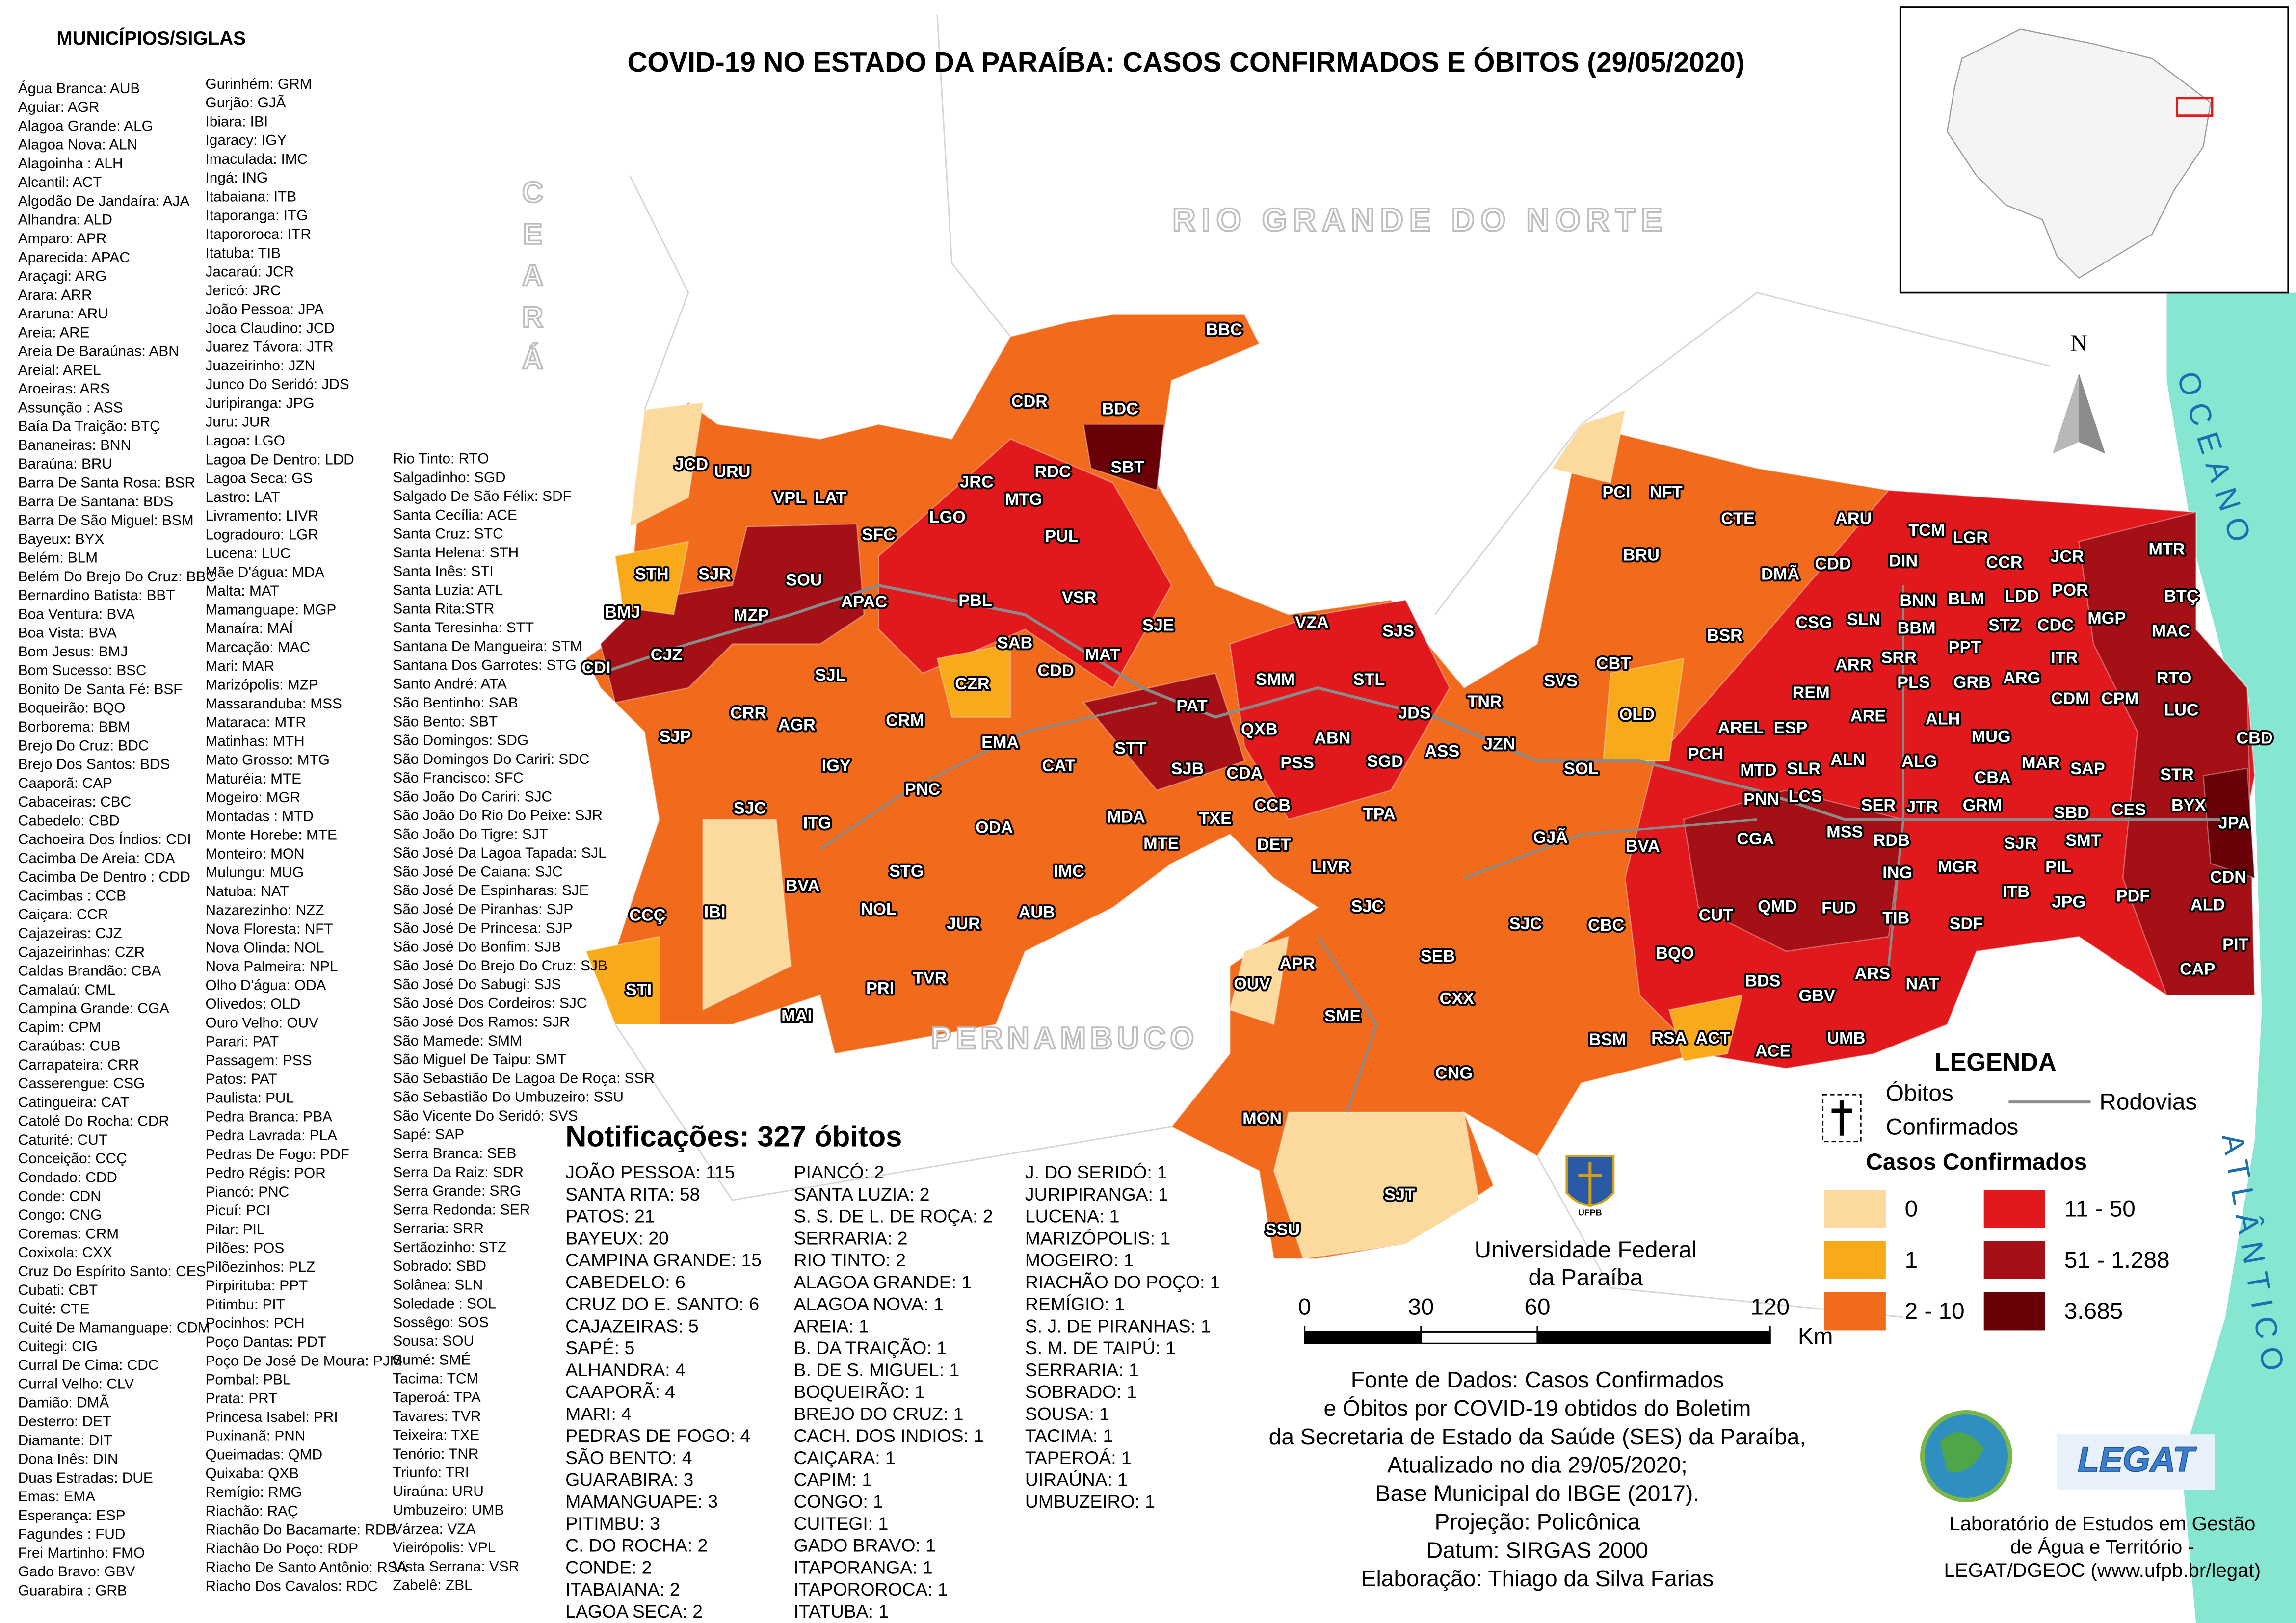 The image size is (2296, 1623). Describe the element at coordinates (441, 1322) in the screenshot. I see `municipality-entry: Sossêgo: SOS` at that location.